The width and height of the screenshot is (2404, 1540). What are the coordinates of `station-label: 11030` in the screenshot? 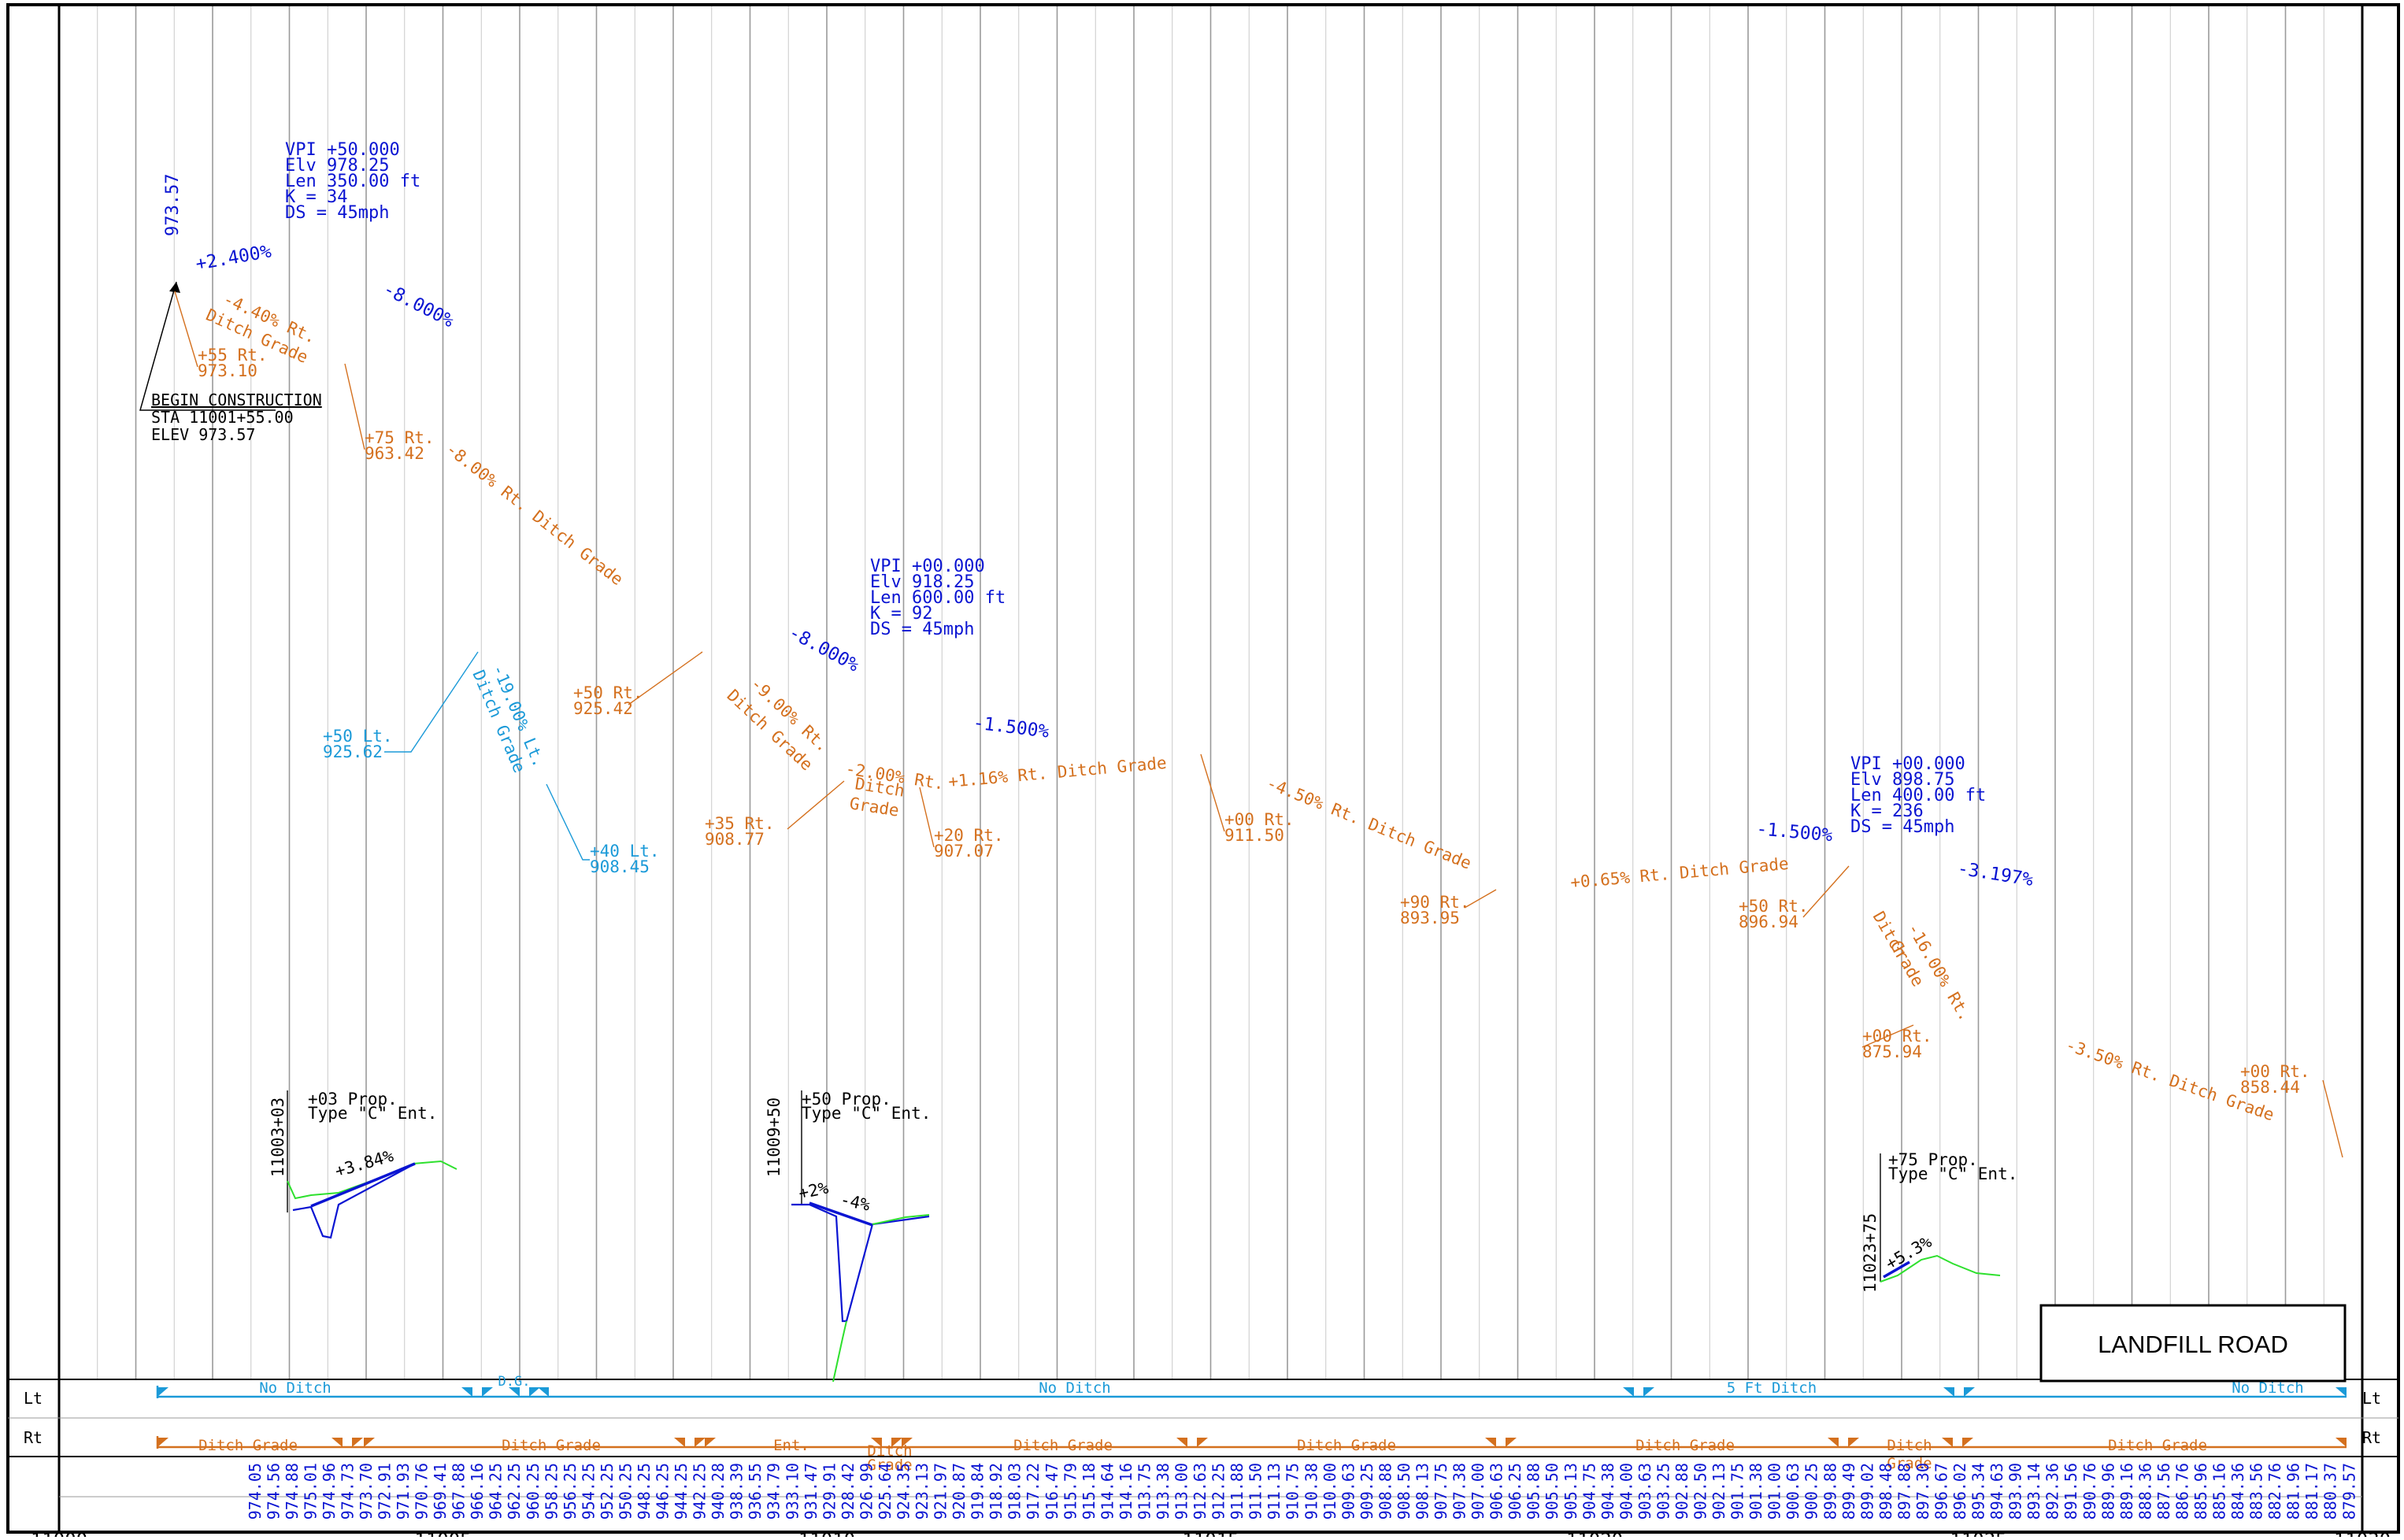 It's located at (2363, 1533).